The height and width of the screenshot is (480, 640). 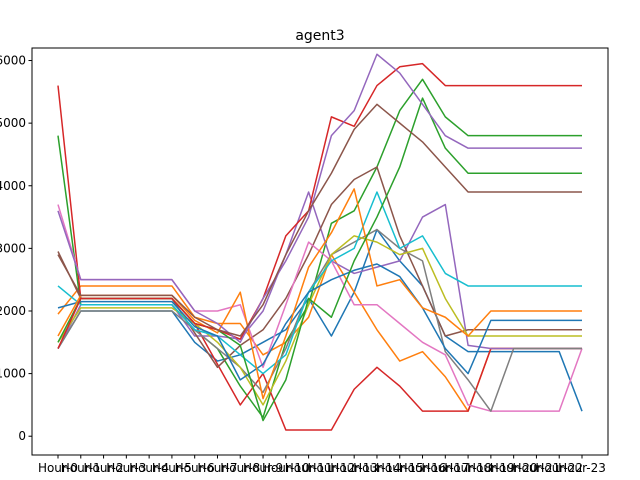 What do you see at coordinates (400, 468) in the screenshot?
I see `x-tick-label: Hour-15` at bounding box center [400, 468].